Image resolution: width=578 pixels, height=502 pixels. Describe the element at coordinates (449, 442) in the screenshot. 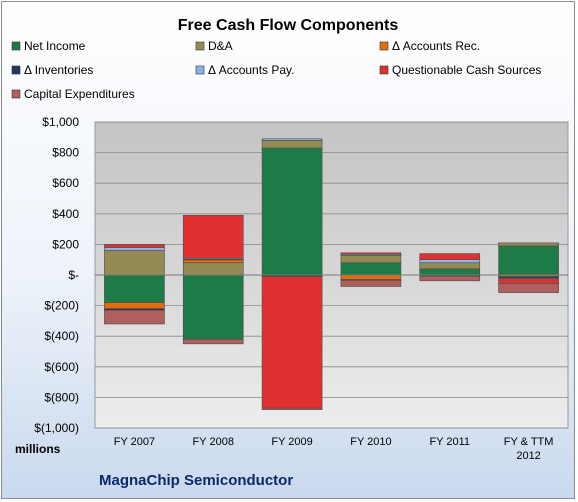

I see `x-tick-label: FY 2011` at that location.